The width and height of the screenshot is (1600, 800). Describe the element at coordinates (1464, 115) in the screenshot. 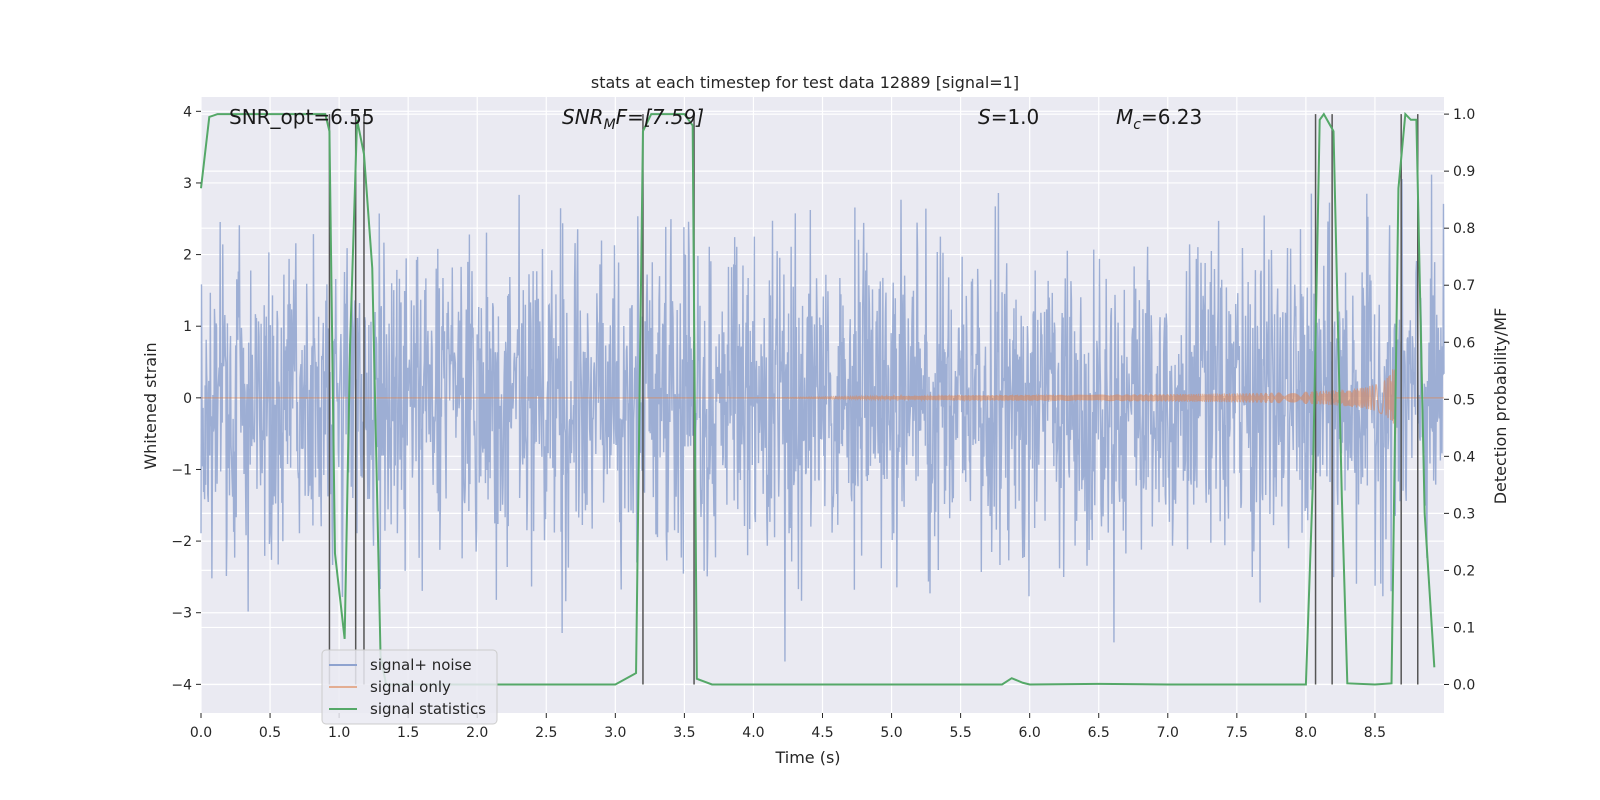

I see `y-tick-label-right: 1.0` at that location.